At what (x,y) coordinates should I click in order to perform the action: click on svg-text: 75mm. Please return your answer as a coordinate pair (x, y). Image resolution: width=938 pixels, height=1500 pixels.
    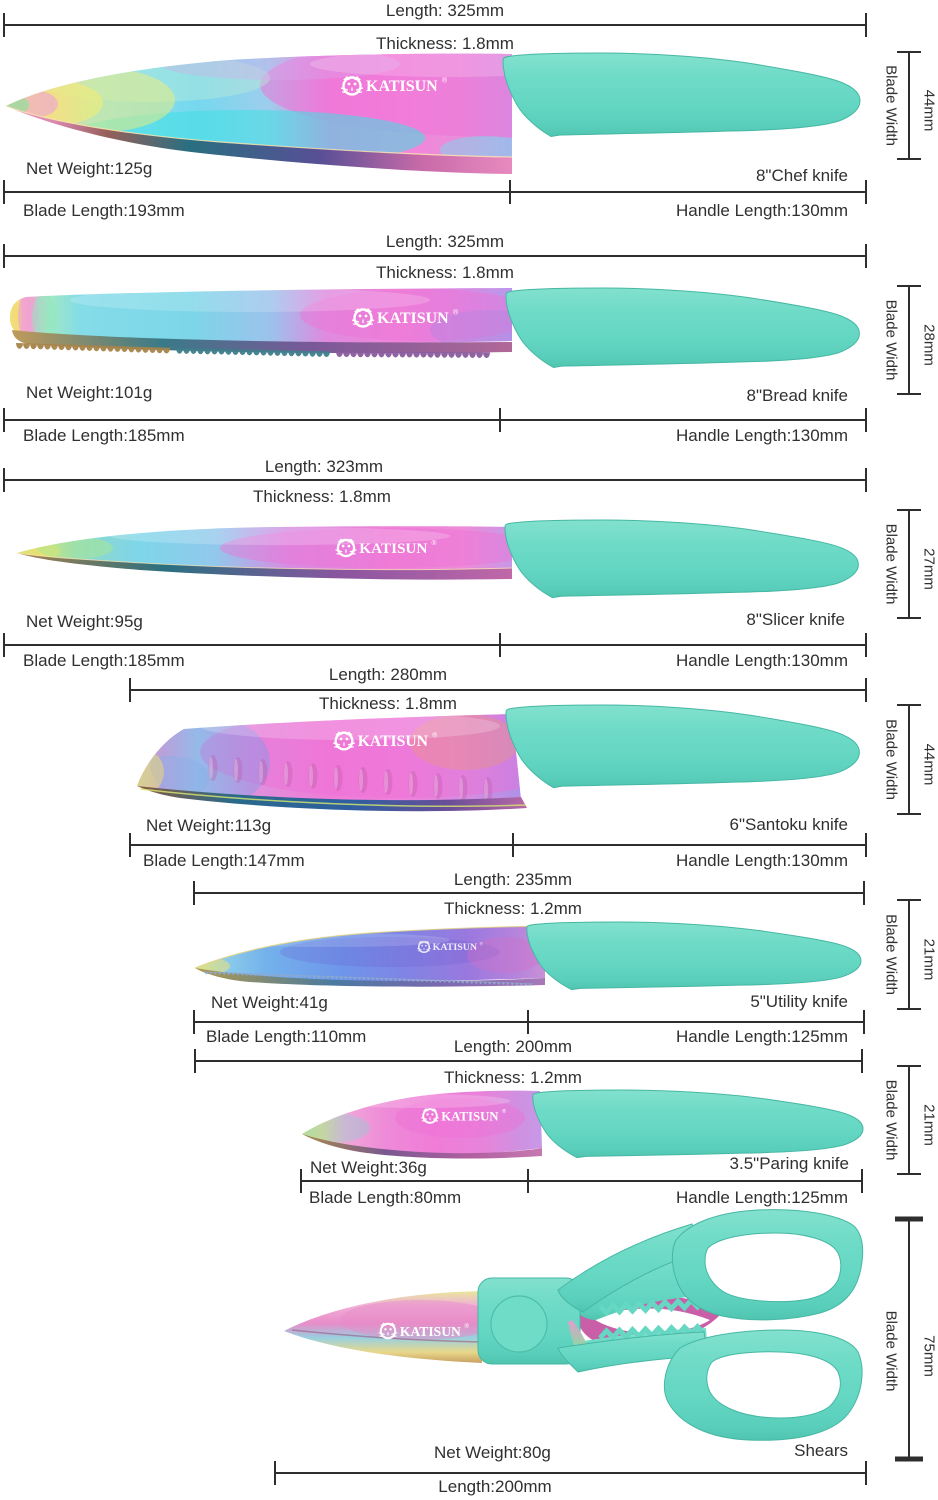
    Looking at the image, I should click on (929, 1356).